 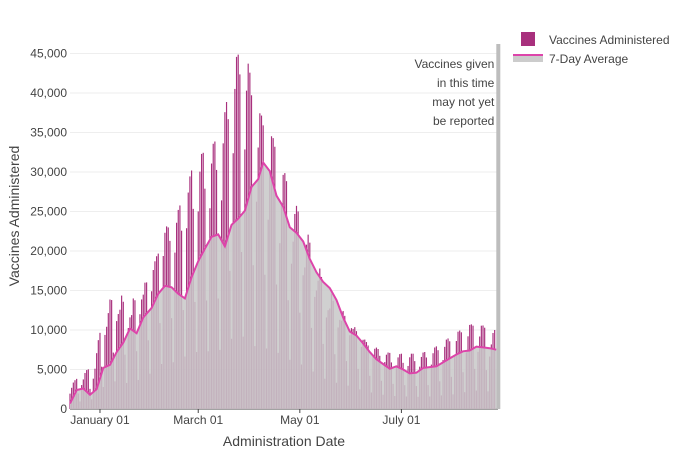 I want to click on y-tick-label: 25,000, so click(x=48, y=211).